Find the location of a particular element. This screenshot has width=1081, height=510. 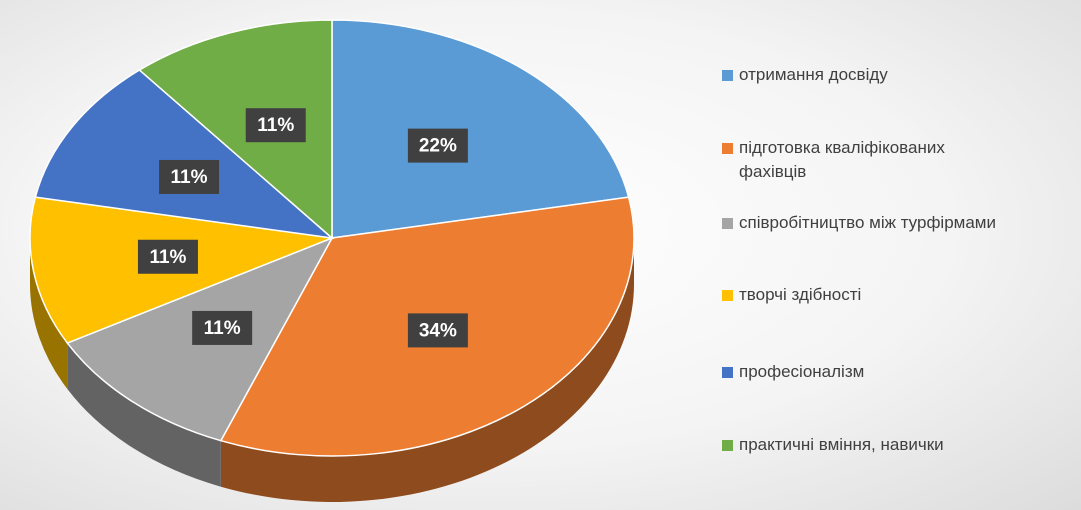

legend-label: отримання досвіду is located at coordinates (813, 74).